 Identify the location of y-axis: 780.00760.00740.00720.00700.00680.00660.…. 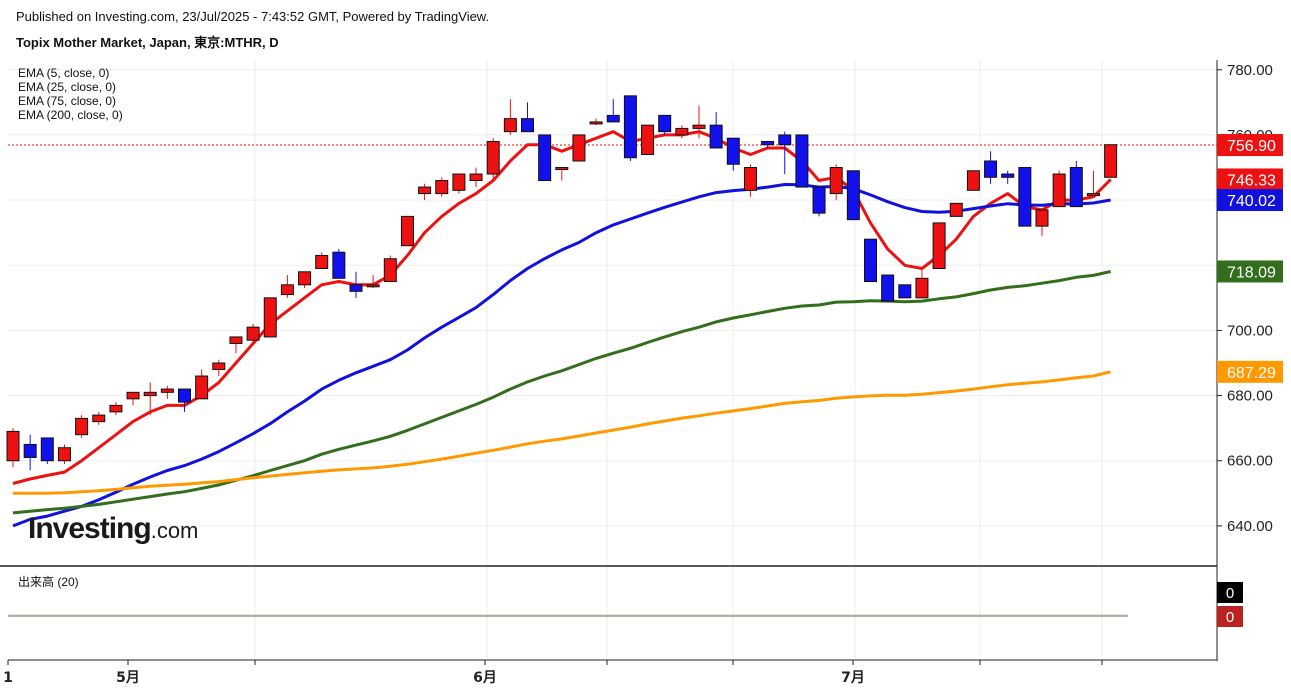
(1250, 298).